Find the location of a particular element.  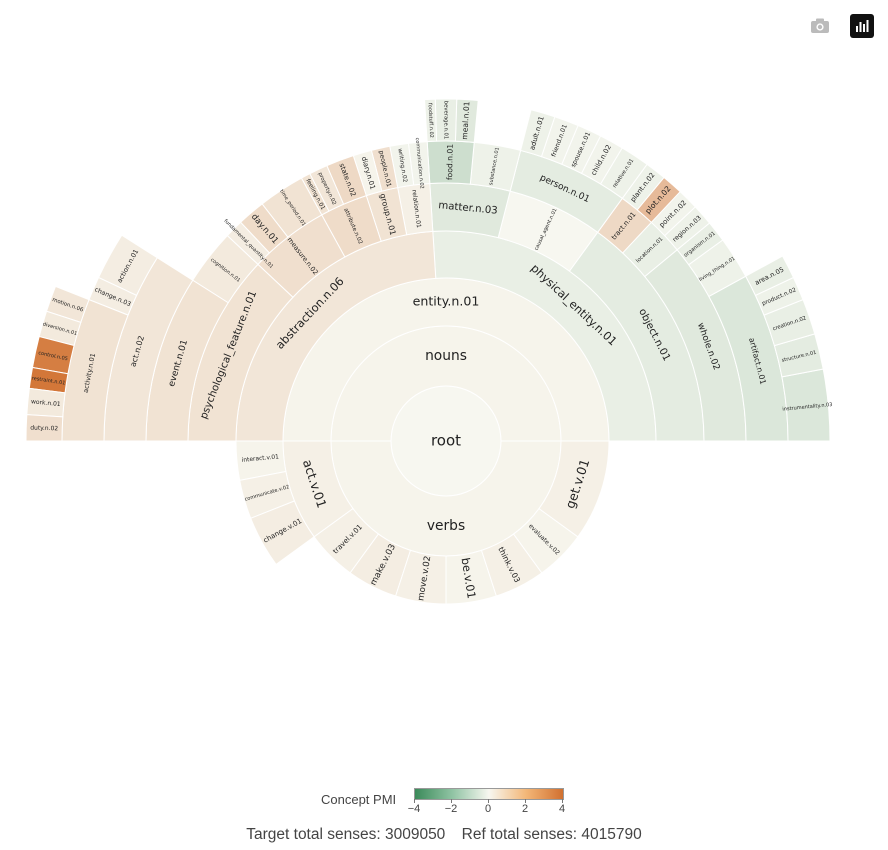

colorbar-tick-label: −4 is located at coordinates (414, 809).